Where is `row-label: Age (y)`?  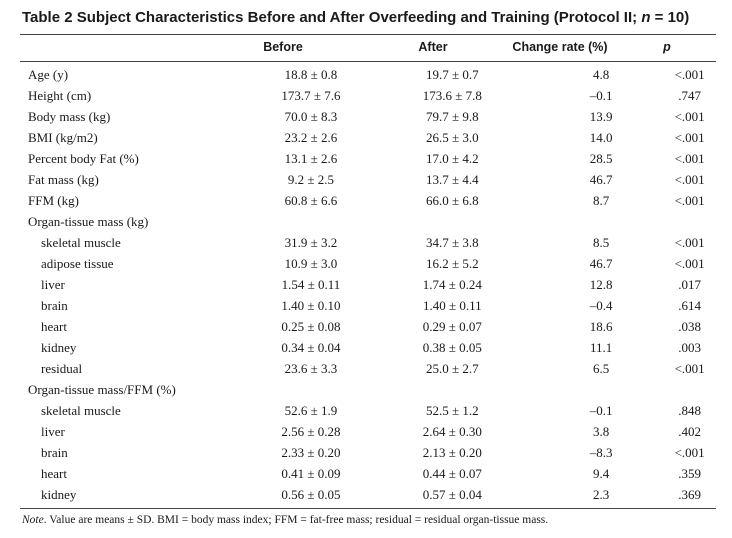 row-label: Age (y) is located at coordinates (48, 74).